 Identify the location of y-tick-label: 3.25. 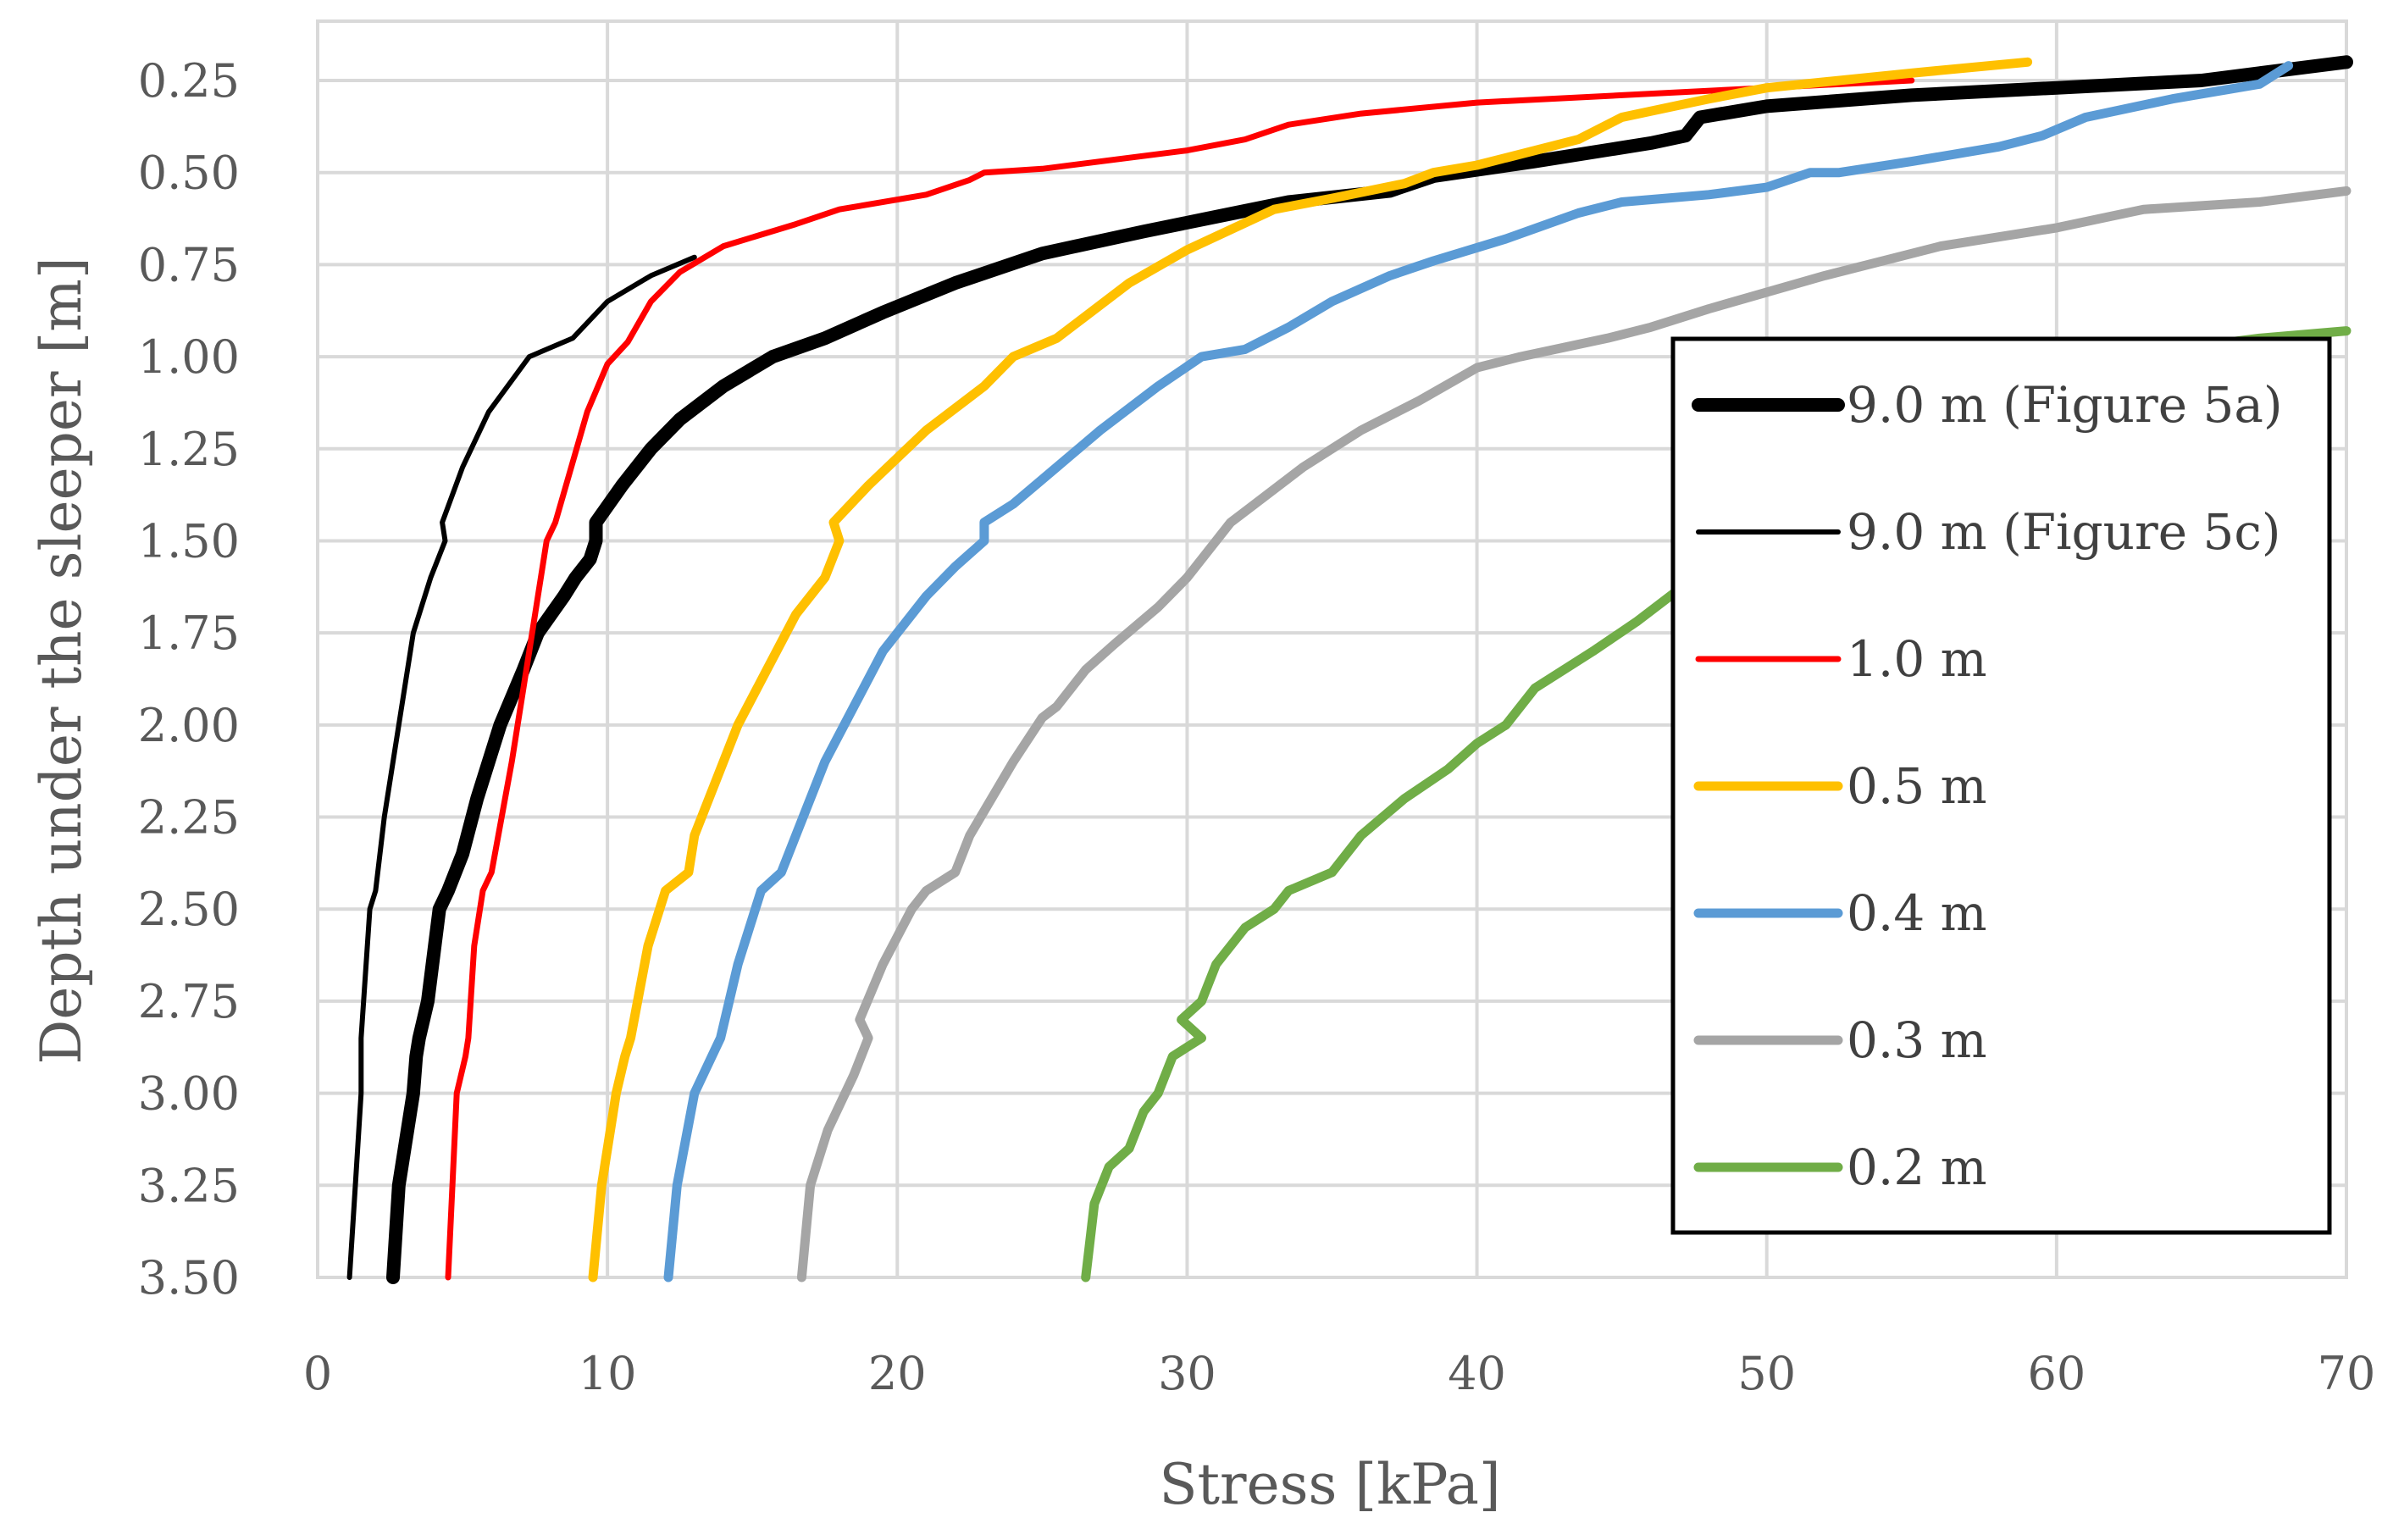
(189, 1185).